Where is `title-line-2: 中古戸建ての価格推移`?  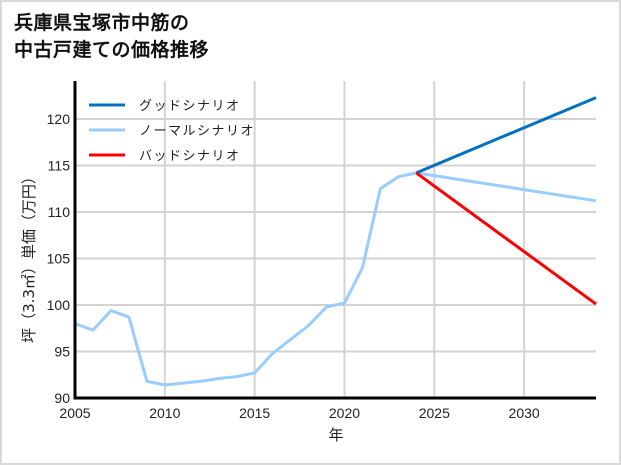 title-line-2: 中古戸建ての価格推移 is located at coordinates (112, 50).